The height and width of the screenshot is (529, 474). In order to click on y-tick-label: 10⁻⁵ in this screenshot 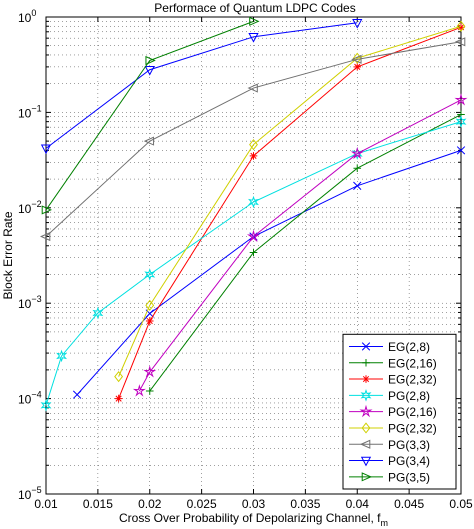, I will do `click(30, 493)`.